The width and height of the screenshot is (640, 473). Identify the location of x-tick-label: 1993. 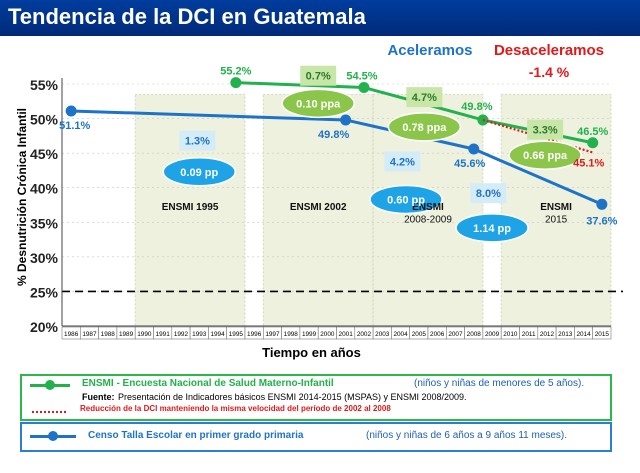
(199, 334).